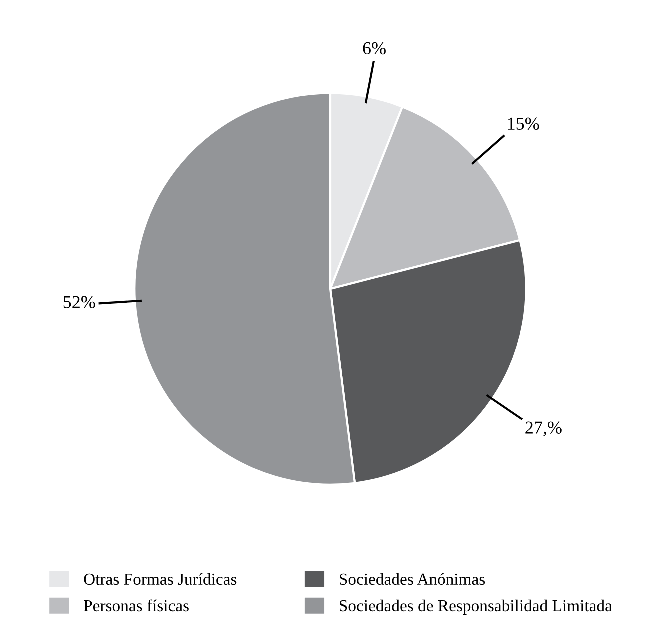  Describe the element at coordinates (544, 429) in the screenshot. I see `data-label: 27,%` at that location.